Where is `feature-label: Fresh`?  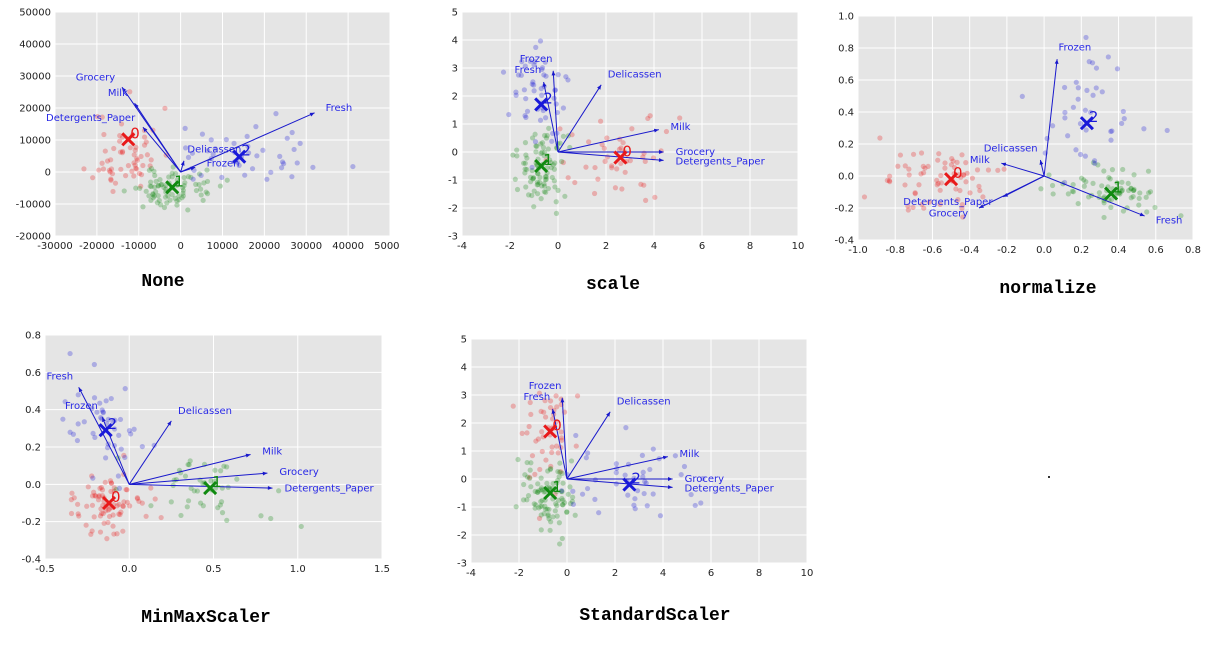
feature-label: Fresh is located at coordinates (339, 108).